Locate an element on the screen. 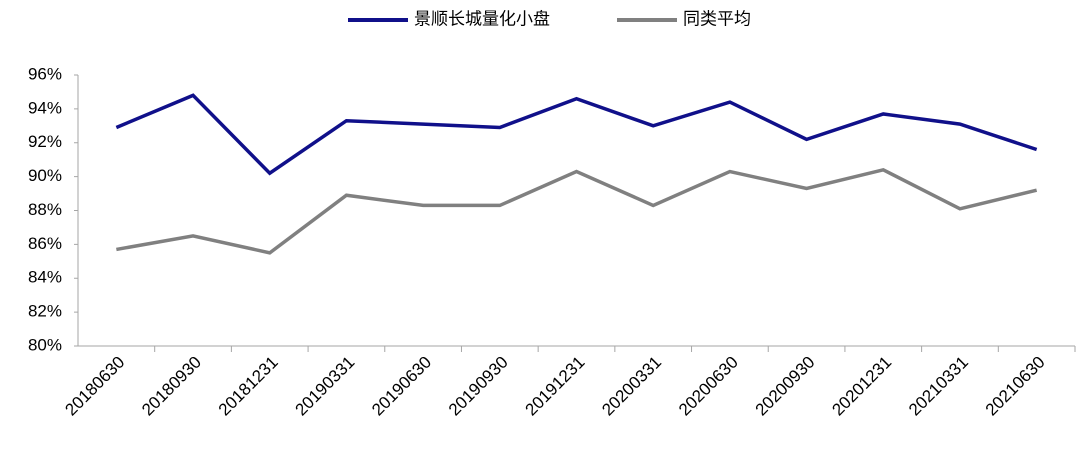 The height and width of the screenshot is (456, 1083). x-tick-label: 20200331 is located at coordinates (631, 386).